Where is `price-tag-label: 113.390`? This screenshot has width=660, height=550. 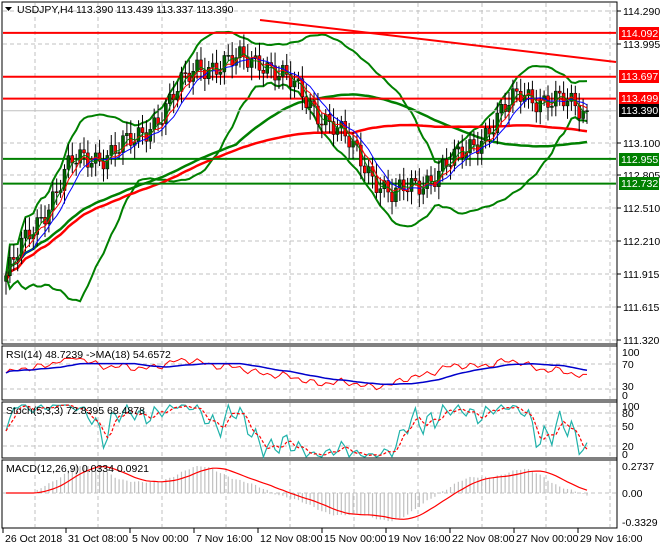 price-tag-label: 113.390 is located at coordinates (639, 111).